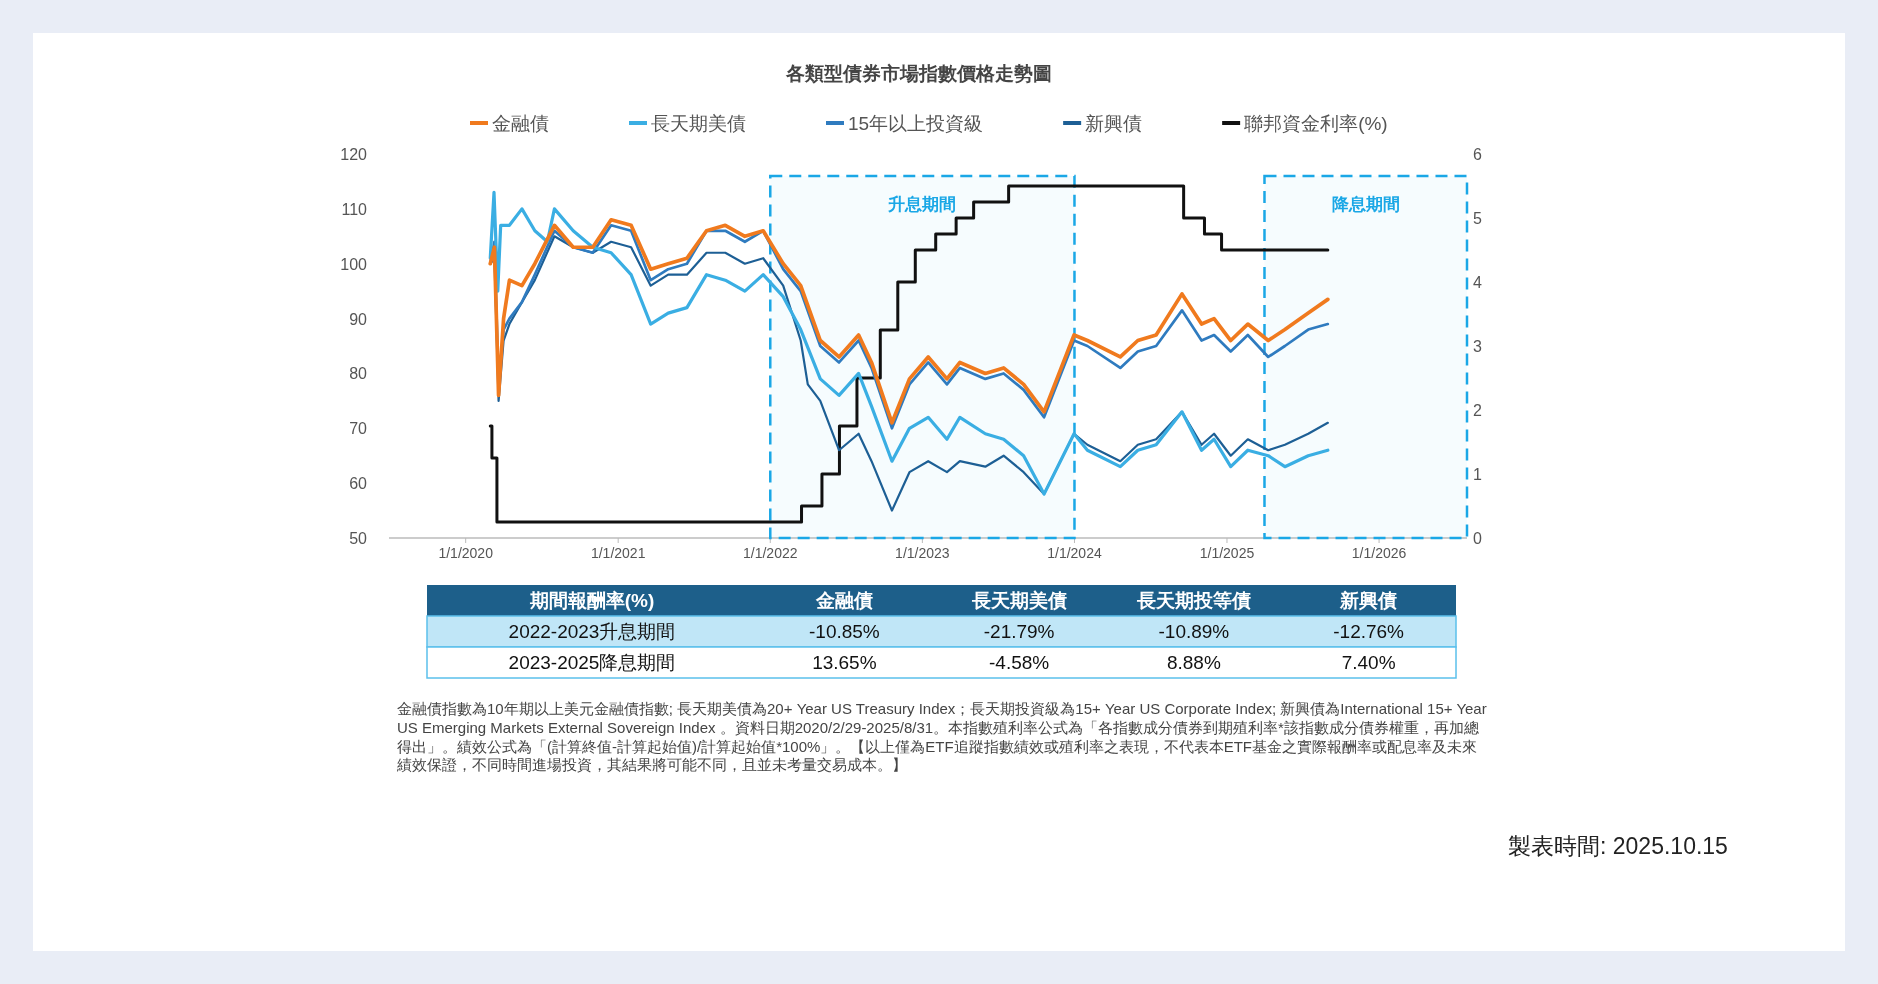 This screenshot has width=1878, height=984. Describe the element at coordinates (1477, 154) in the screenshot. I see `y2-tick-label: 6` at that location.